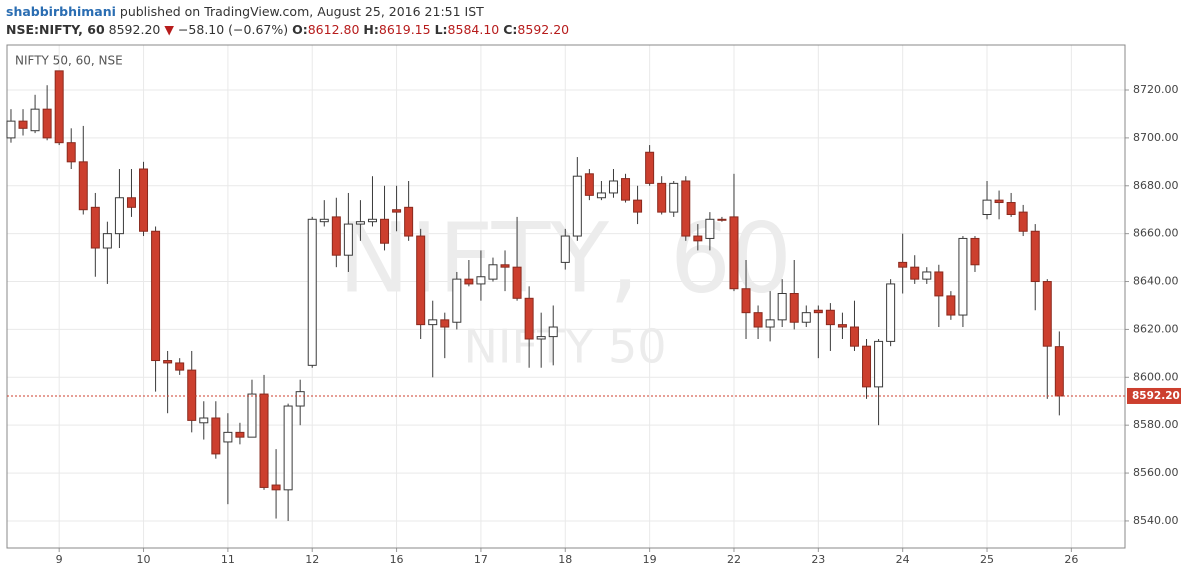 This screenshot has width=1184, height=574. Describe the element at coordinates (1156, 520) in the screenshot. I see `y-tick-label: 8540.00` at that location.